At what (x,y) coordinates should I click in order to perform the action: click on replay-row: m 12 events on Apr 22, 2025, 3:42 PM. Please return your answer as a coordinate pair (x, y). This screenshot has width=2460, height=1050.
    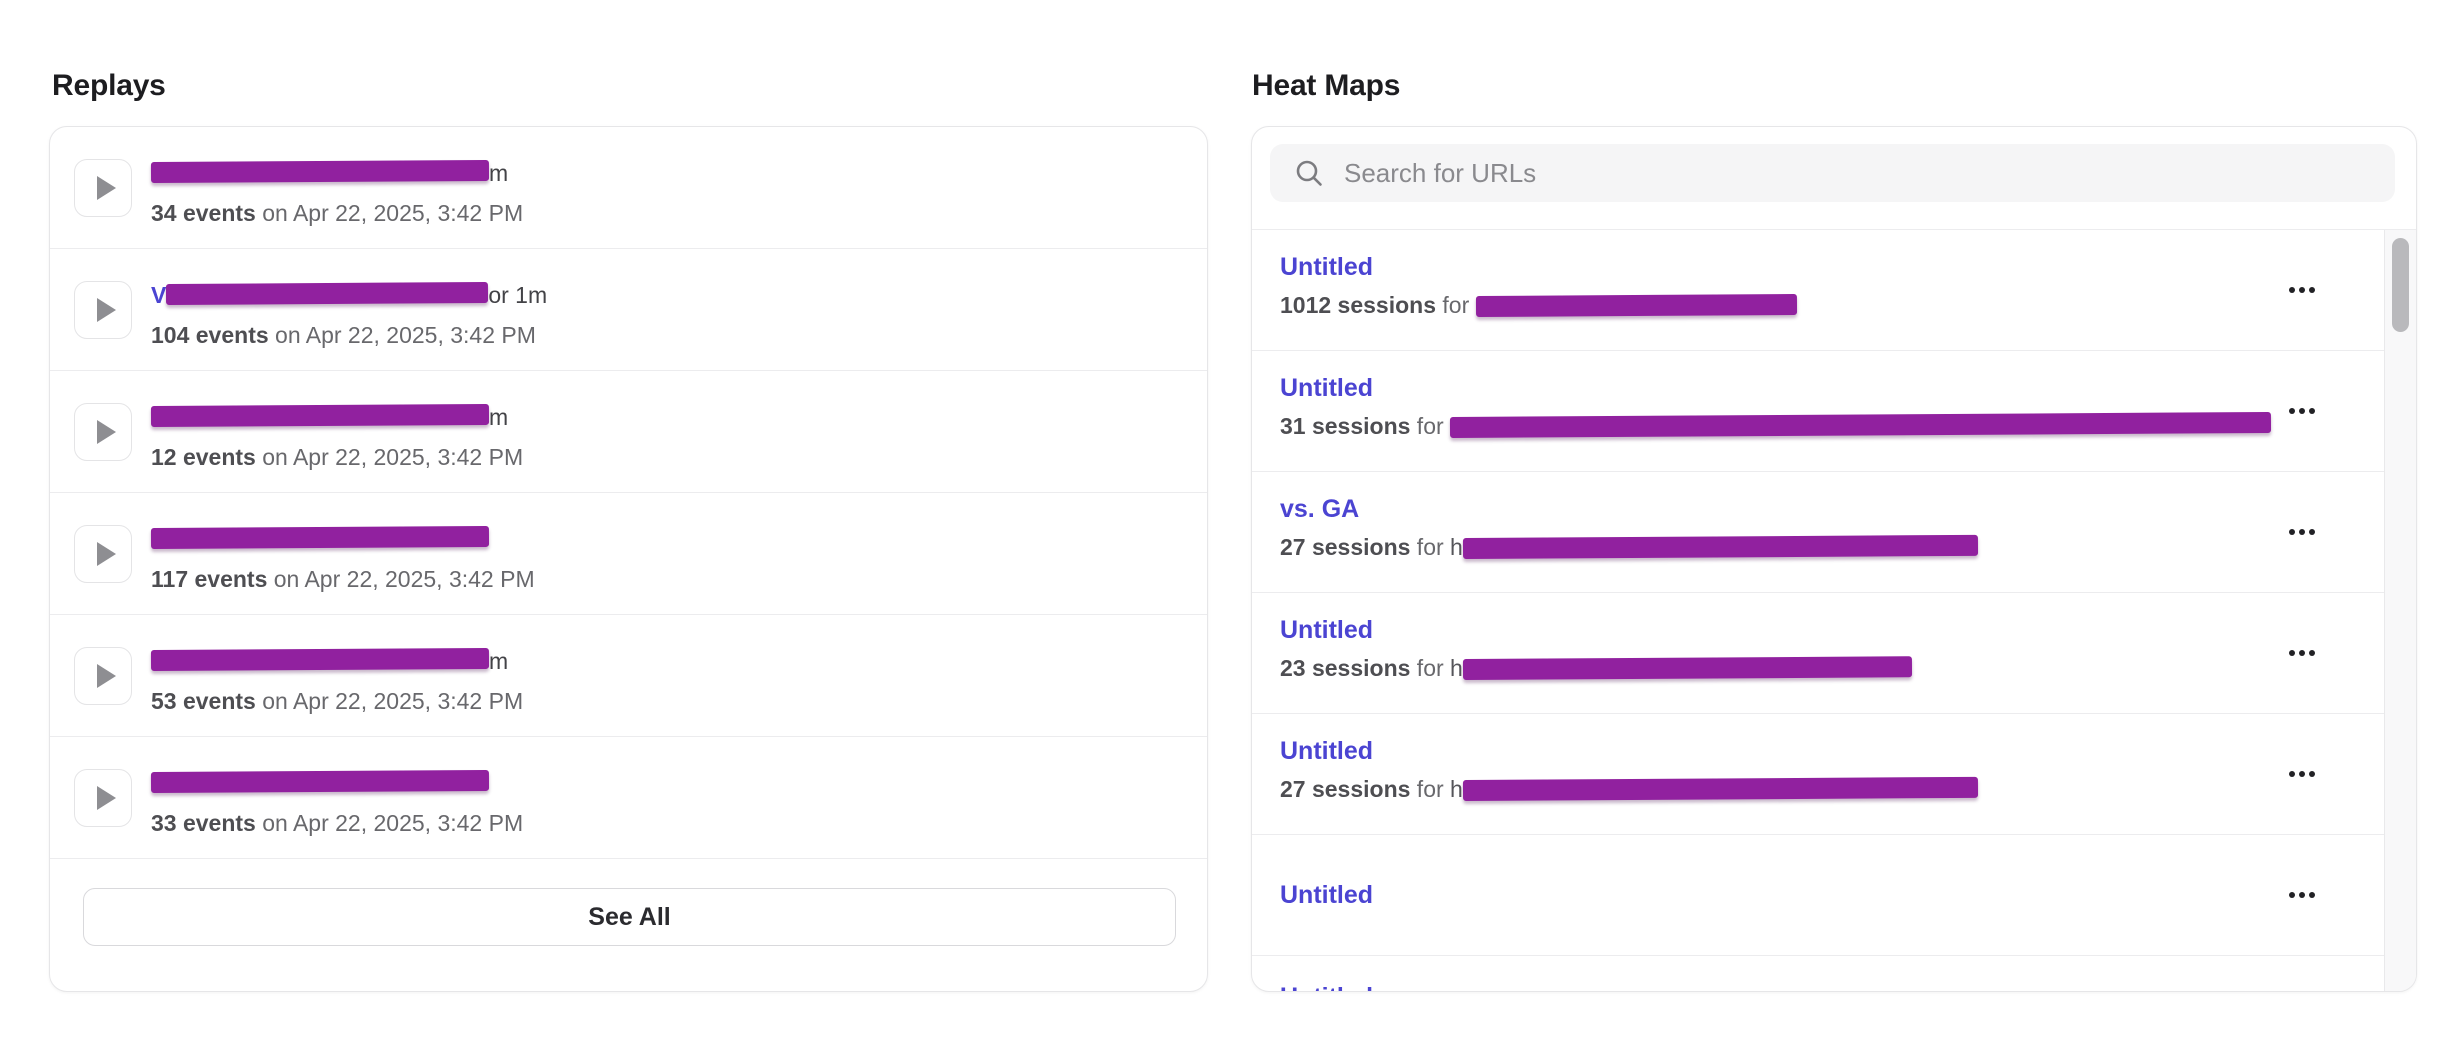
    Looking at the image, I should click on (628, 432).